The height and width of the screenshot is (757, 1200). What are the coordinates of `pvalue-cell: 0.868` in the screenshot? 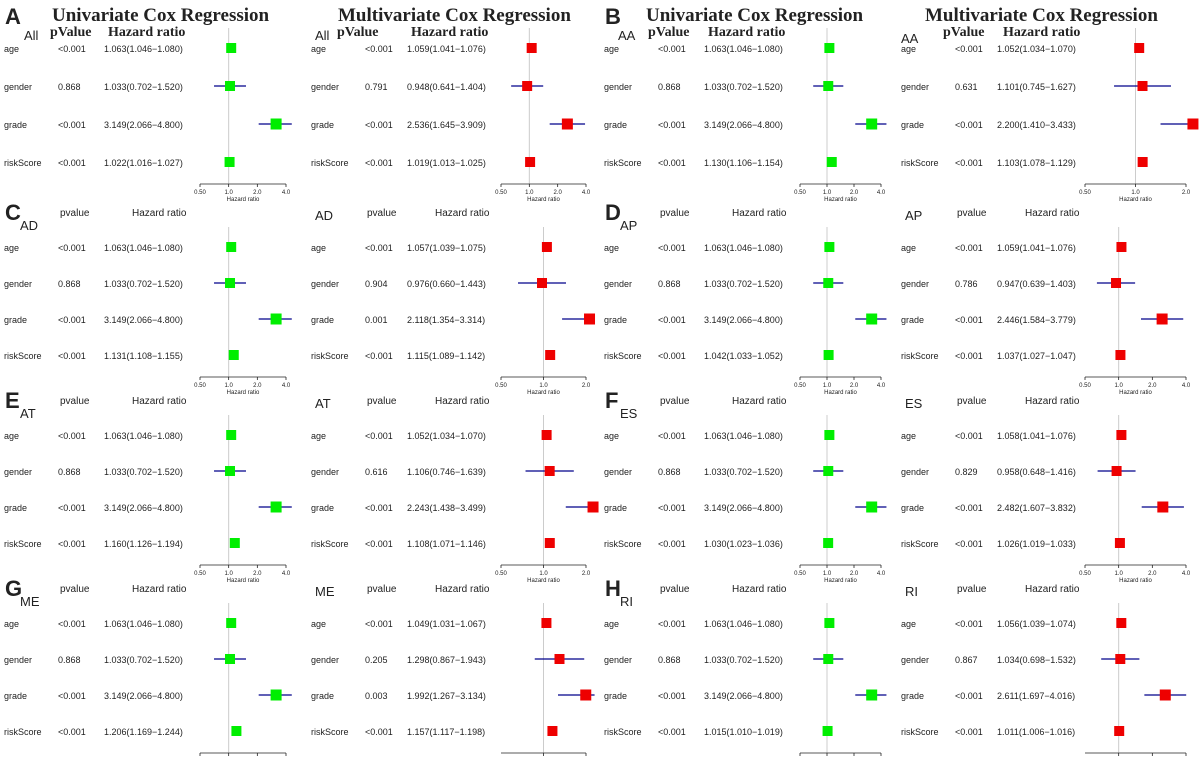 It's located at (669, 472).